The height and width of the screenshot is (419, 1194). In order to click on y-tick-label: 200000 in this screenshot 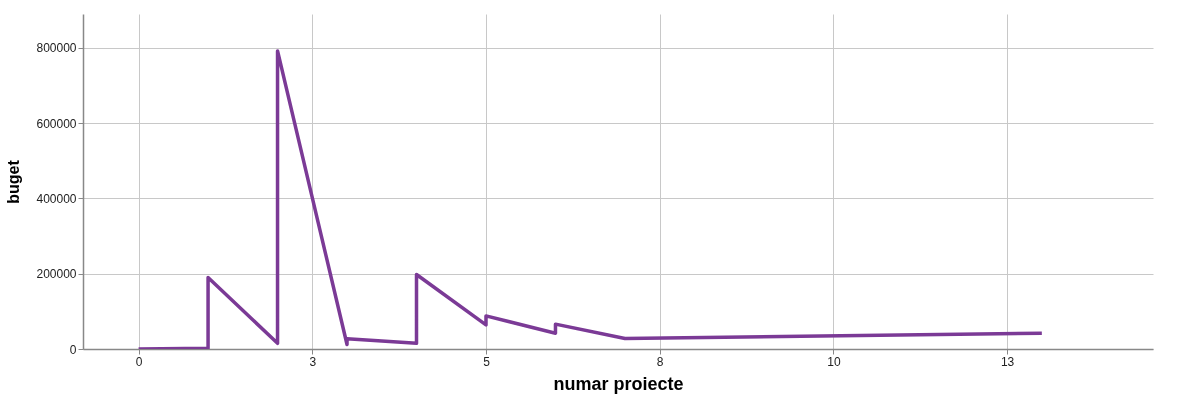, I will do `click(56, 274)`.